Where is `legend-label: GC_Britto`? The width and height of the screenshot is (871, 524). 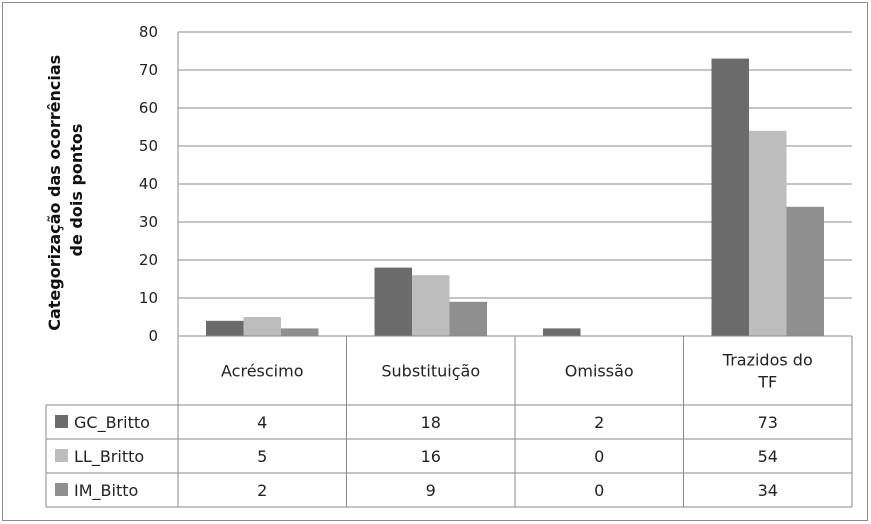
legend-label: GC_Britto is located at coordinates (112, 423).